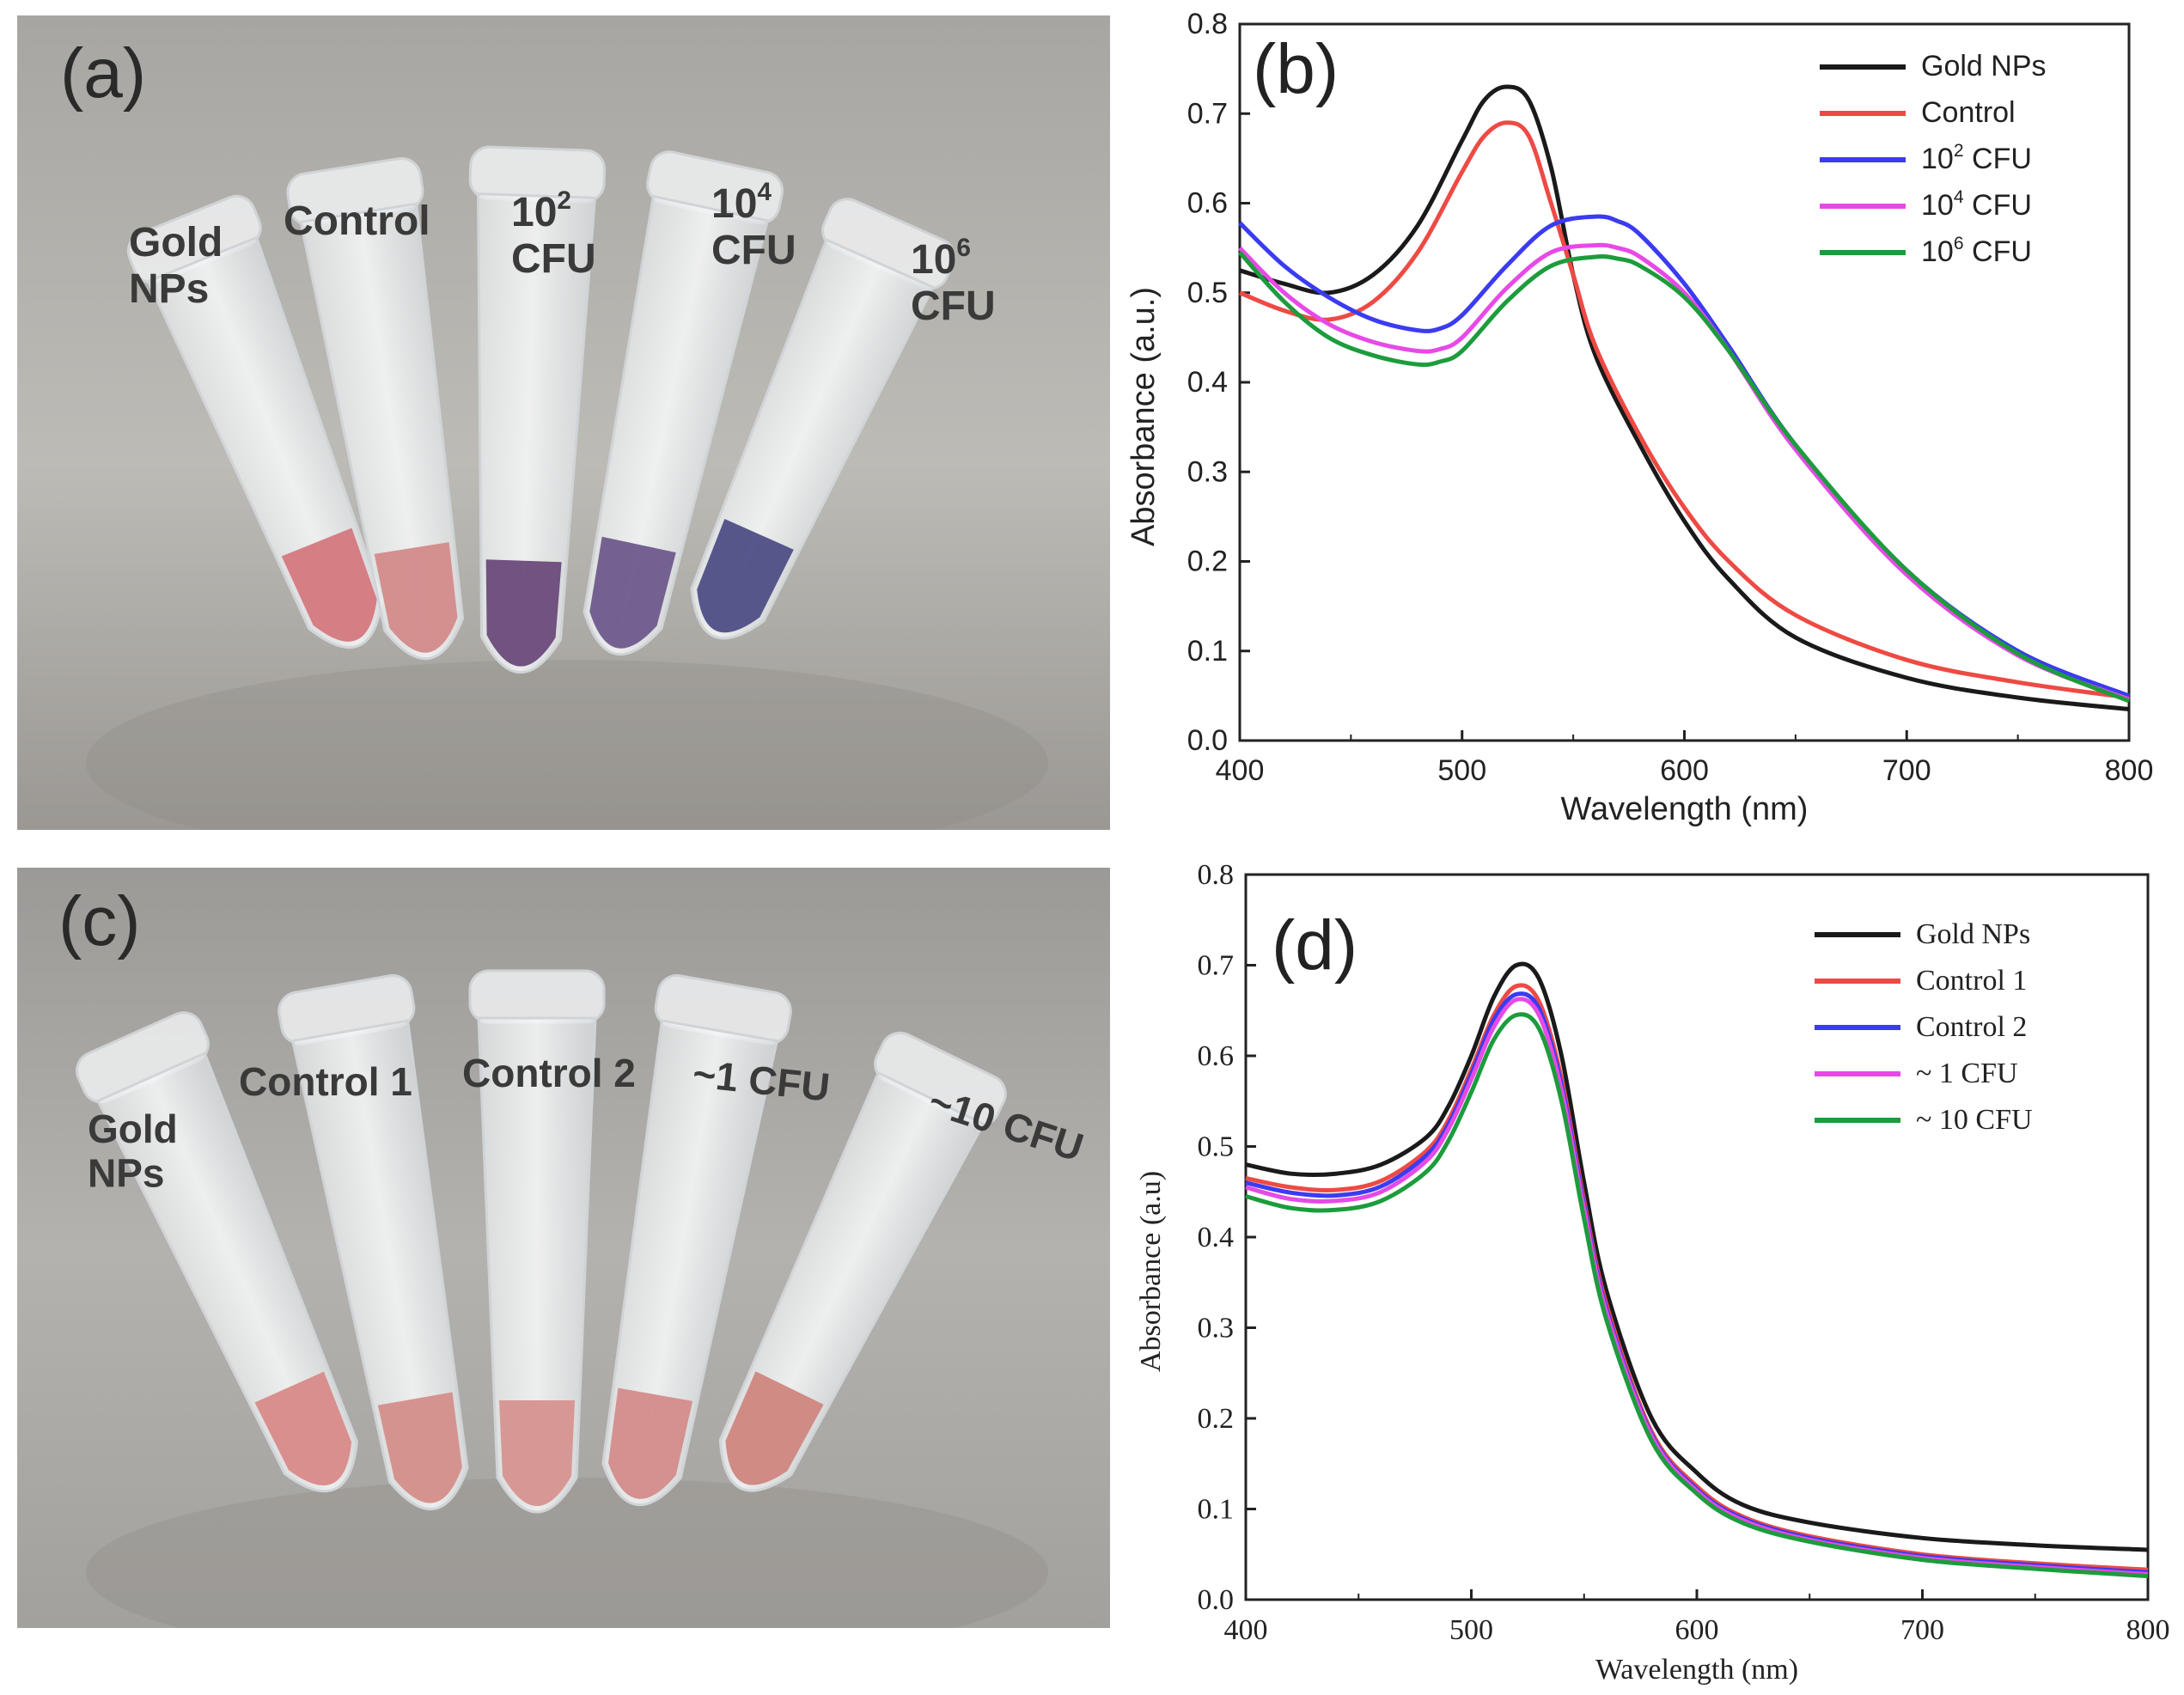 The image size is (2184, 1695). What do you see at coordinates (1314, 945) in the screenshot?
I see `panel-label: (d)` at bounding box center [1314, 945].